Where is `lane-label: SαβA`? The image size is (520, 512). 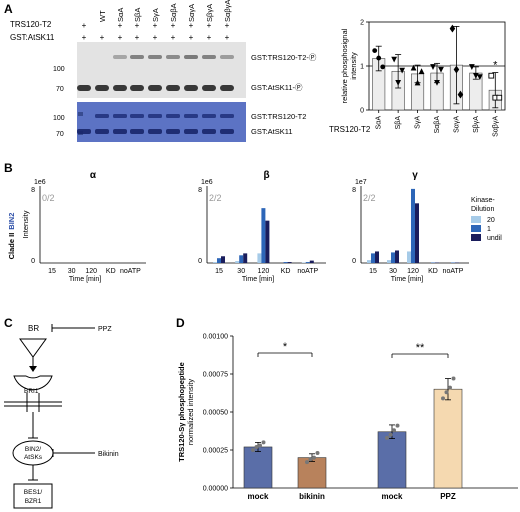 lane-label: SαβA is located at coordinates (173, 12).